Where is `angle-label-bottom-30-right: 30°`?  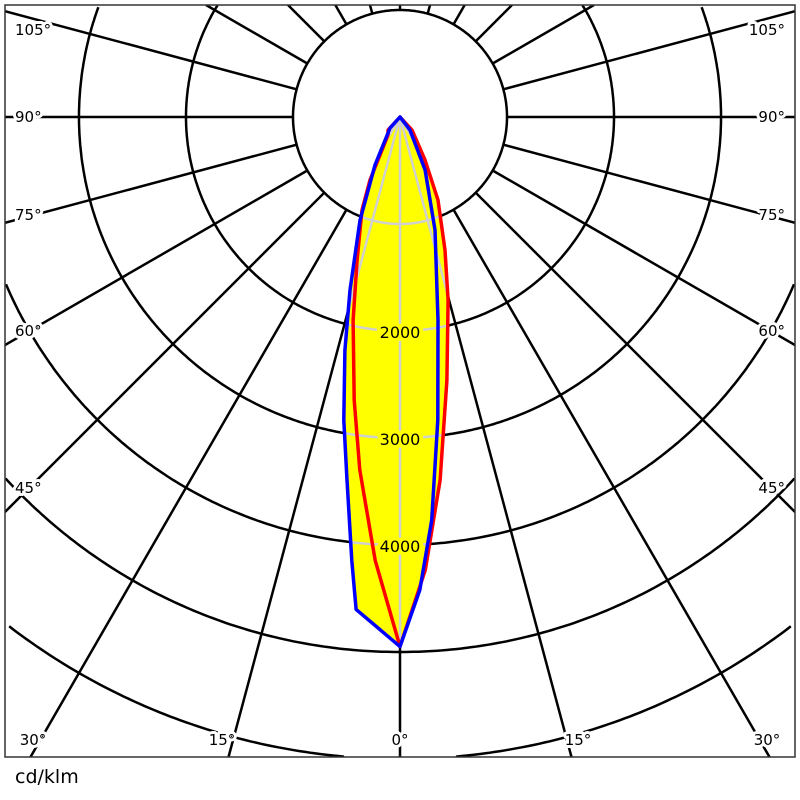
angle-label-bottom-30-right: 30° is located at coordinates (767, 740).